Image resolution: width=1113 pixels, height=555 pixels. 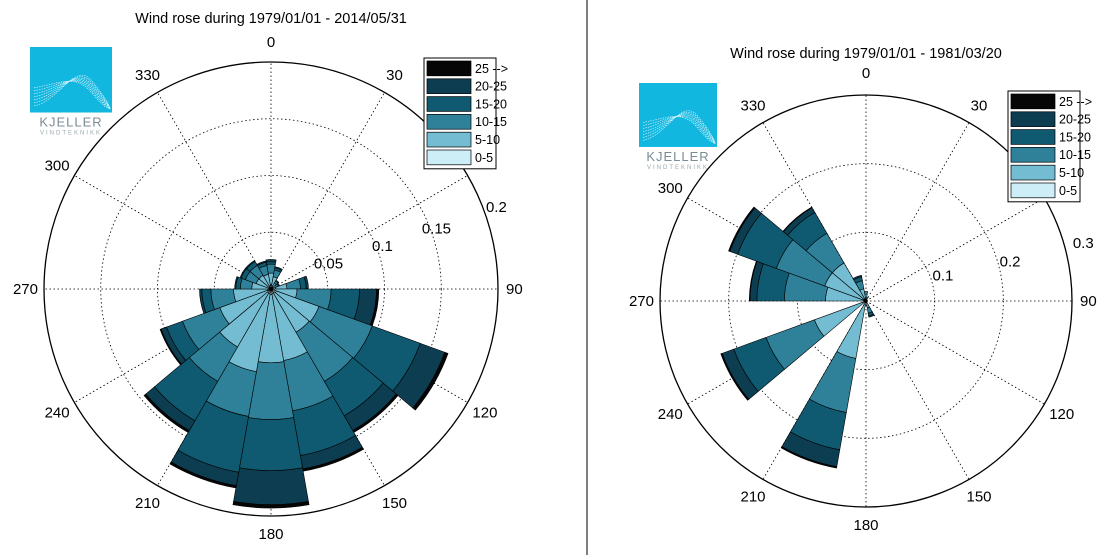 I want to click on radial-label-0.15: 0.15, so click(x=436, y=228).